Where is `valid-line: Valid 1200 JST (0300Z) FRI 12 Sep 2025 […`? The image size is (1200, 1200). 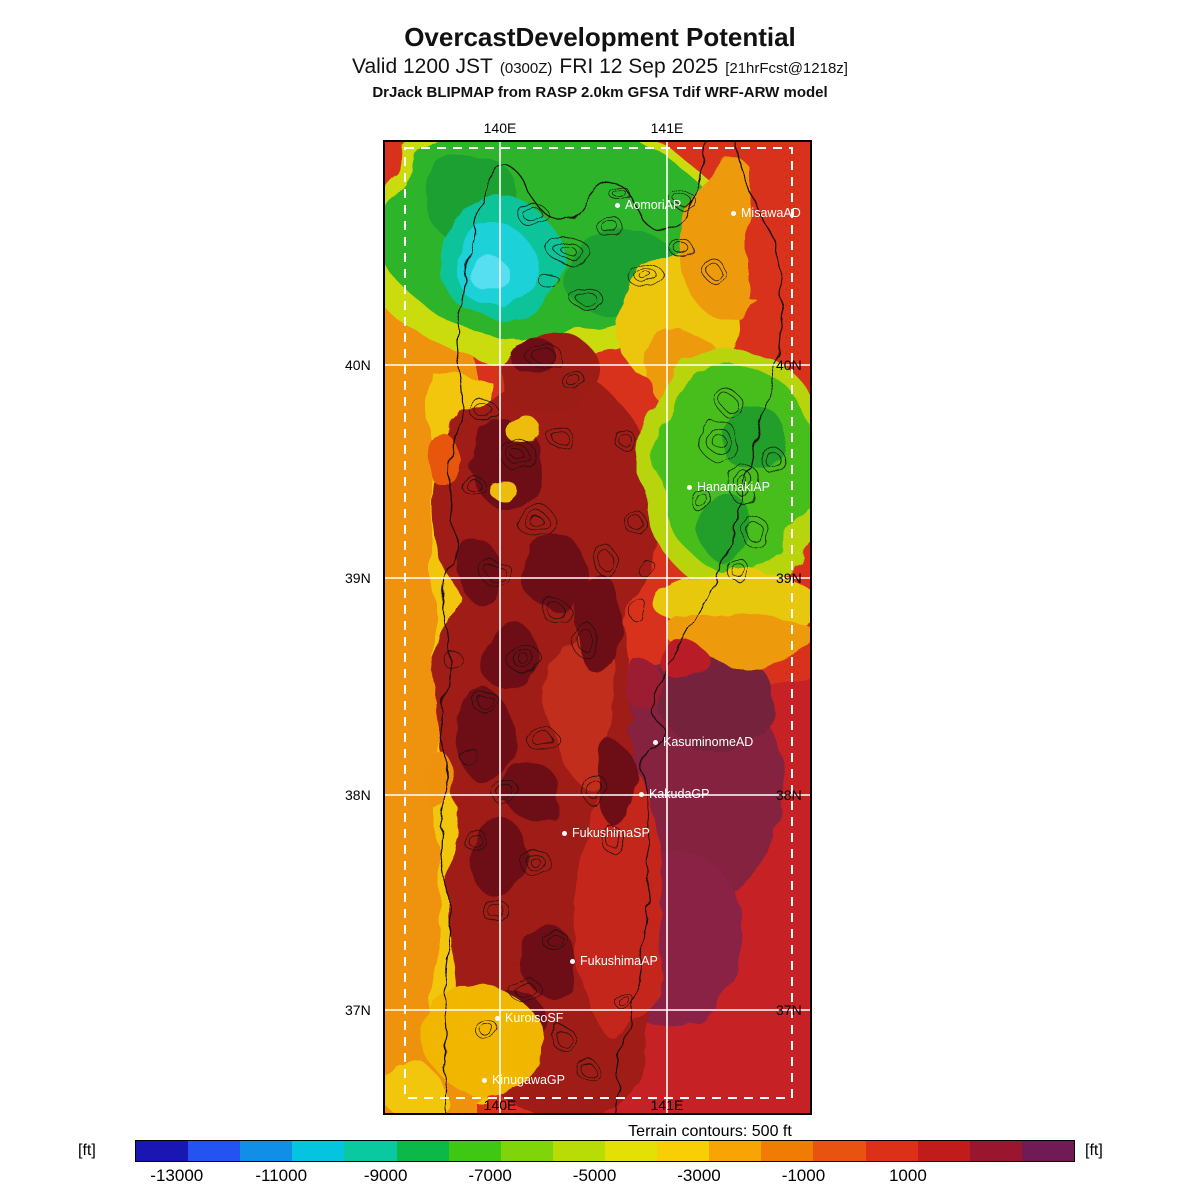
valid-line: Valid 1200 JST (0300Z) FRI 12 Sep 2025 [… is located at coordinates (600, 67).